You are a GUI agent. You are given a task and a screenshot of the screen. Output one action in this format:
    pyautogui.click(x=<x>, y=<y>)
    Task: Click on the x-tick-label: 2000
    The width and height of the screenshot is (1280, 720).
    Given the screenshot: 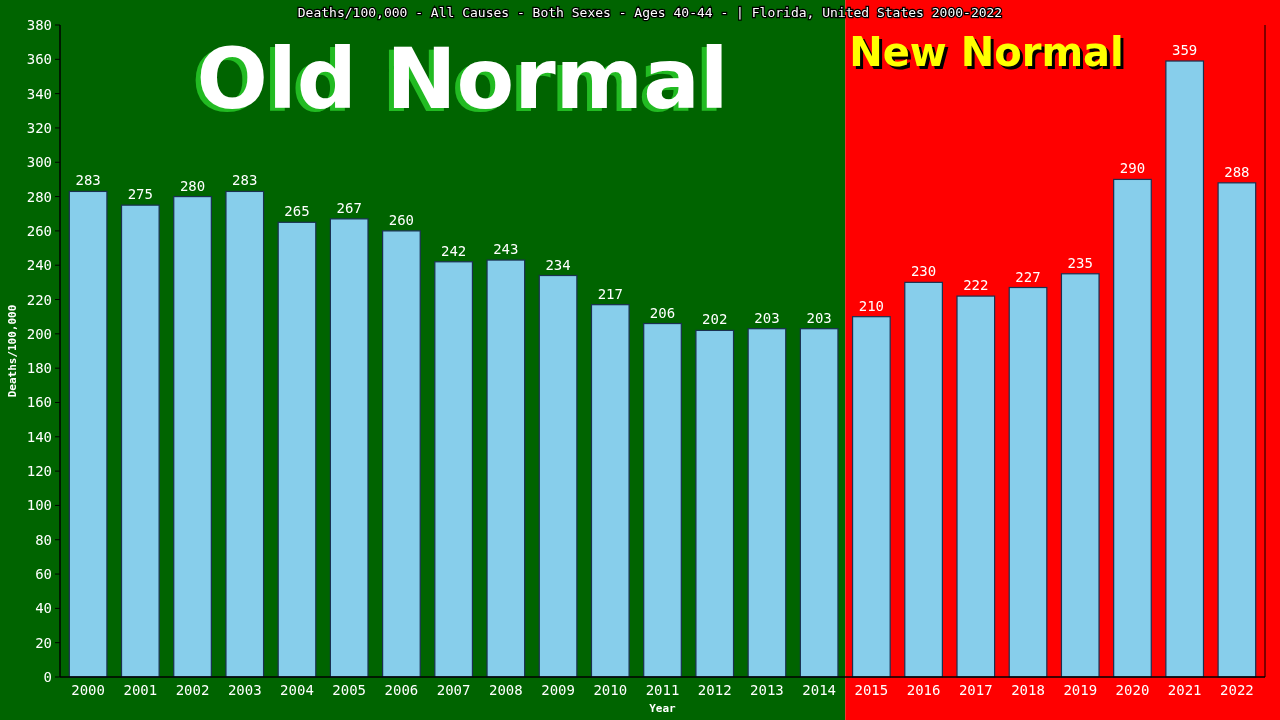 What is the action you would take?
    pyautogui.click(x=88, y=690)
    